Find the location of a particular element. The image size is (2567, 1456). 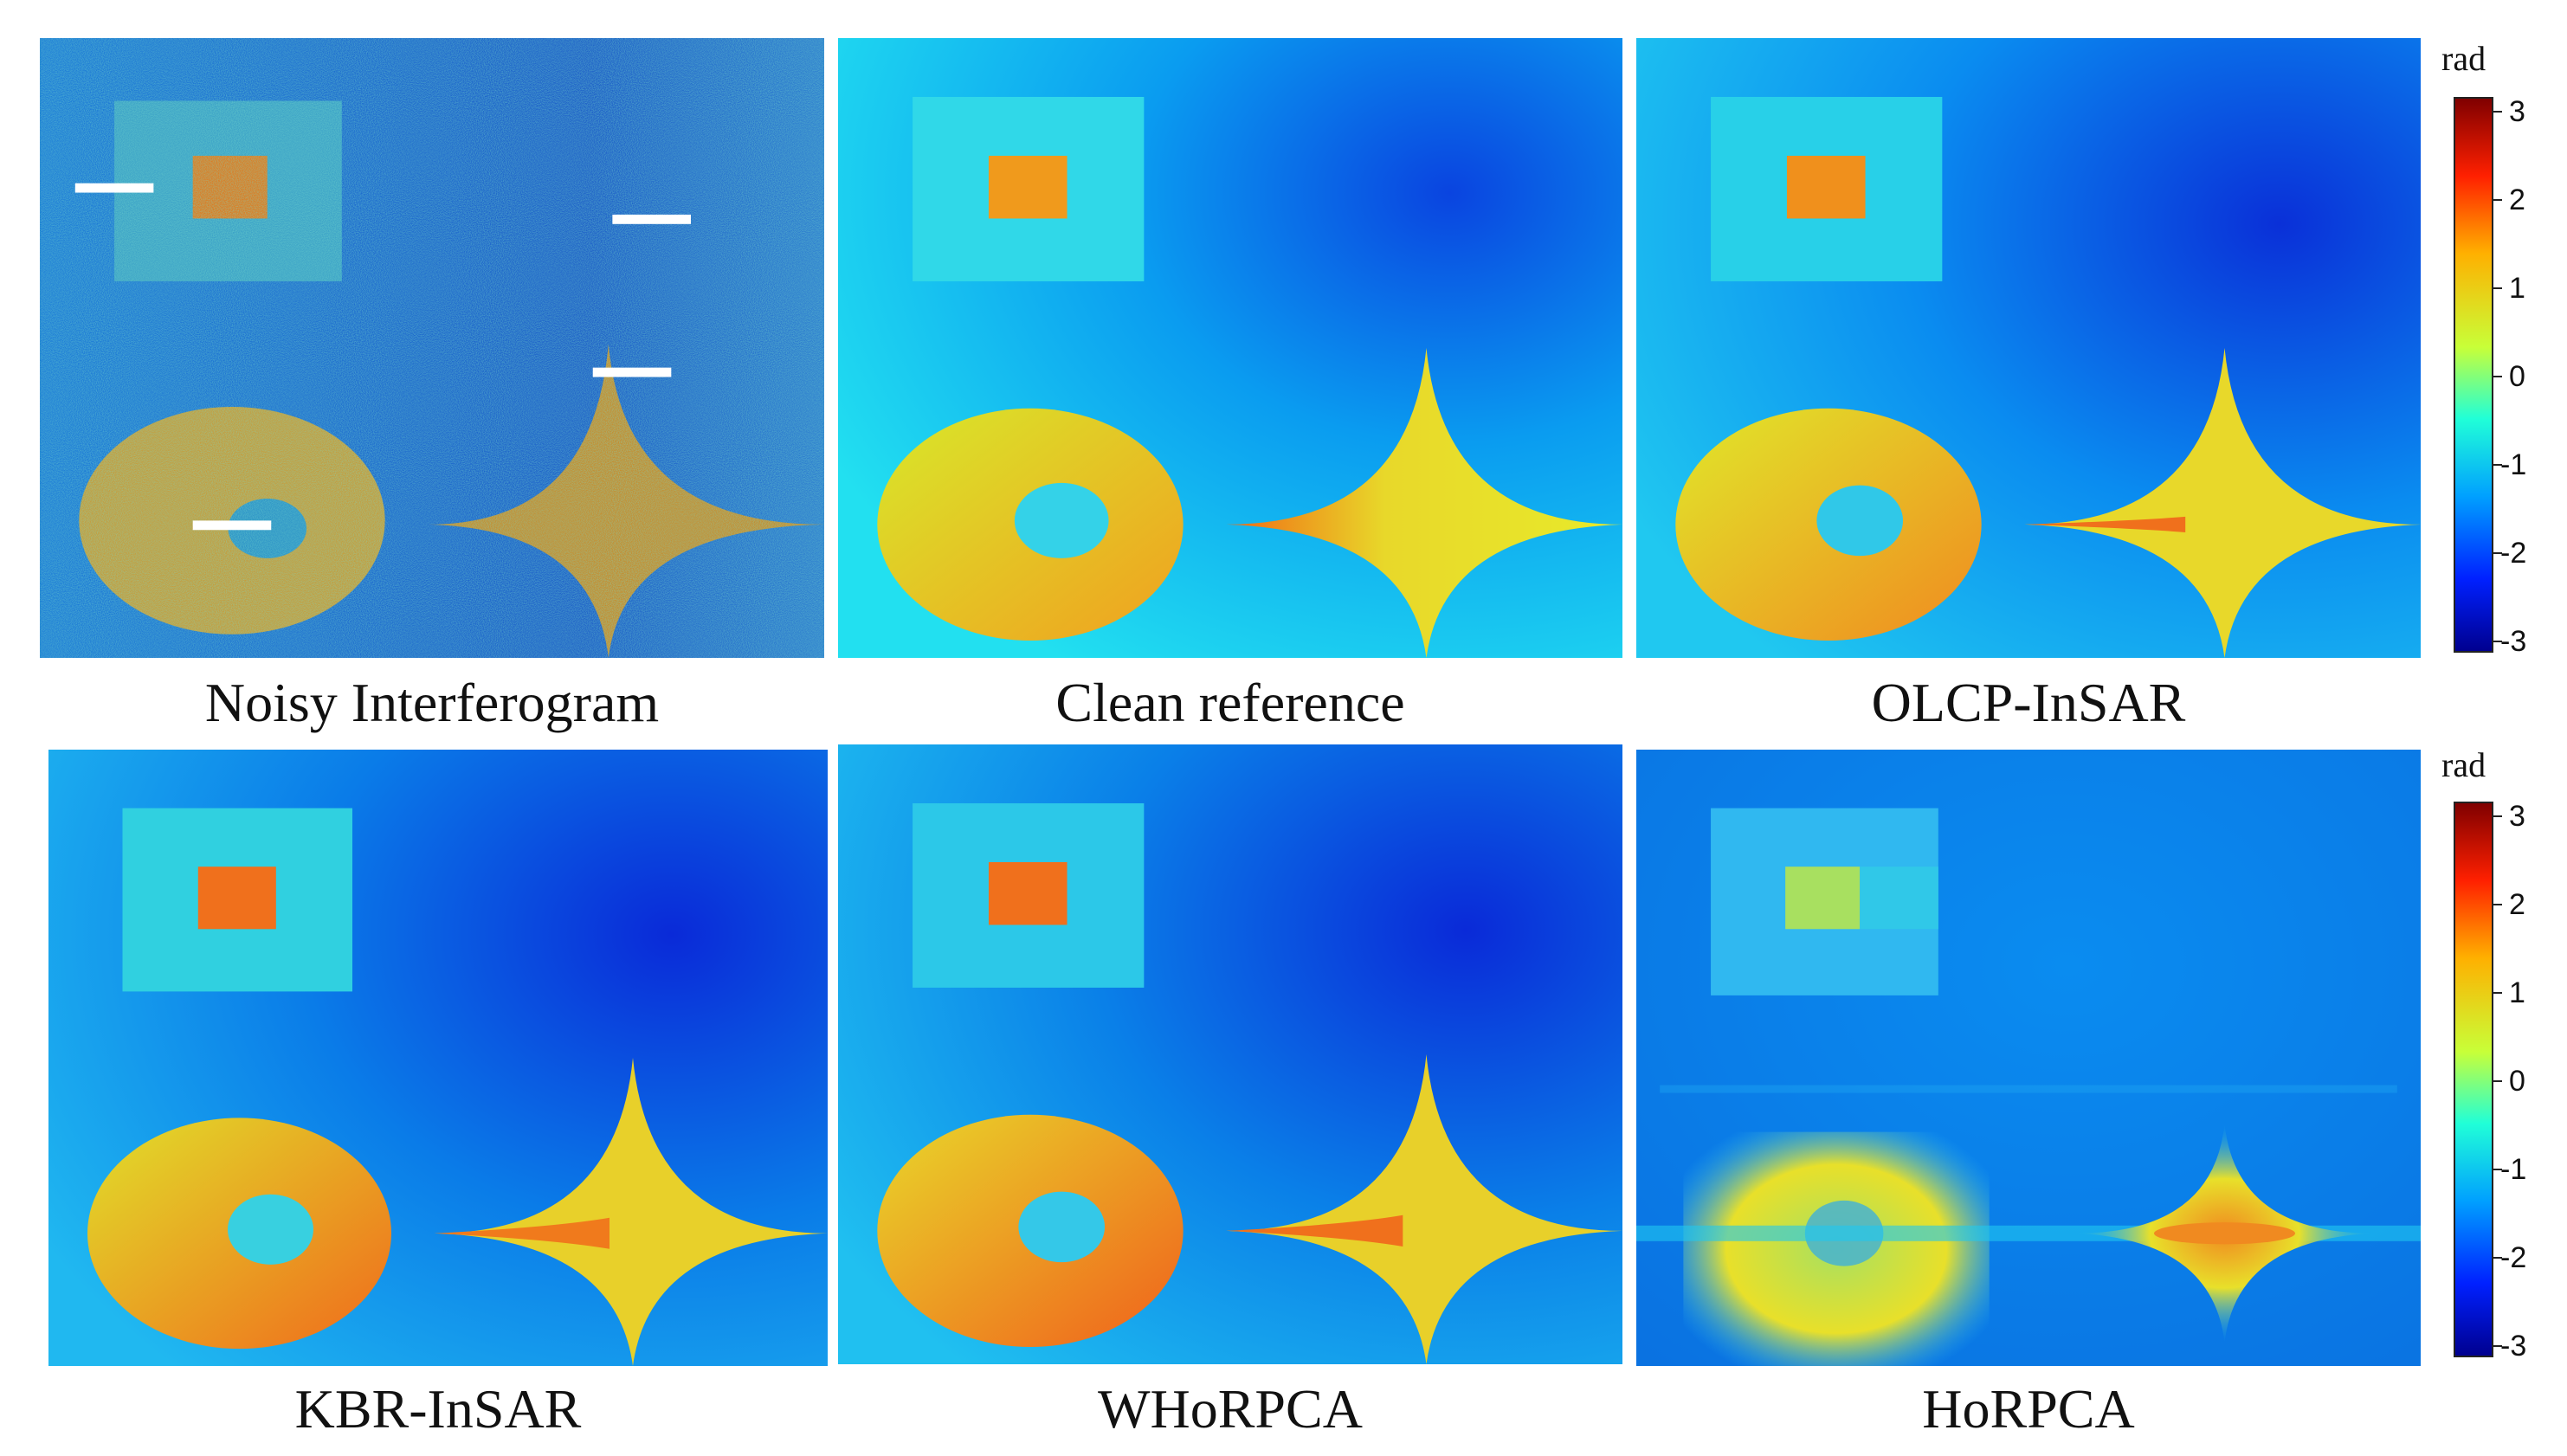

panel-whorpca is located at coordinates (1230, 1054).